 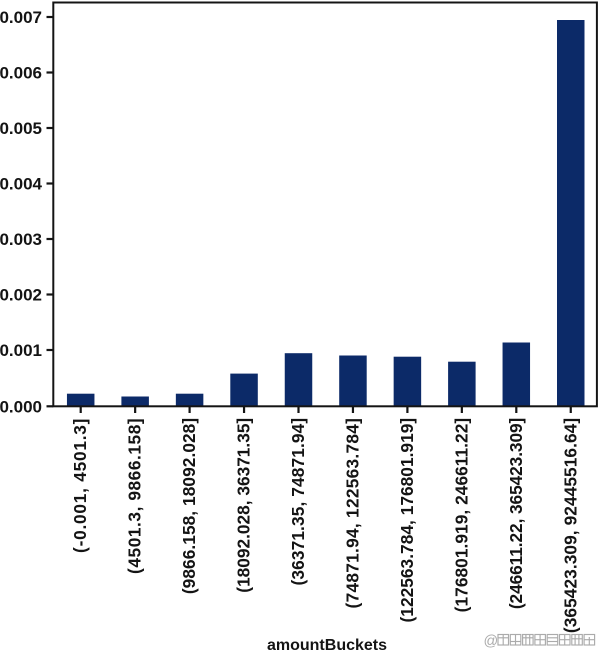 What do you see at coordinates (21, 350) in the screenshot?
I see `svg-text: 0.001` at bounding box center [21, 350].